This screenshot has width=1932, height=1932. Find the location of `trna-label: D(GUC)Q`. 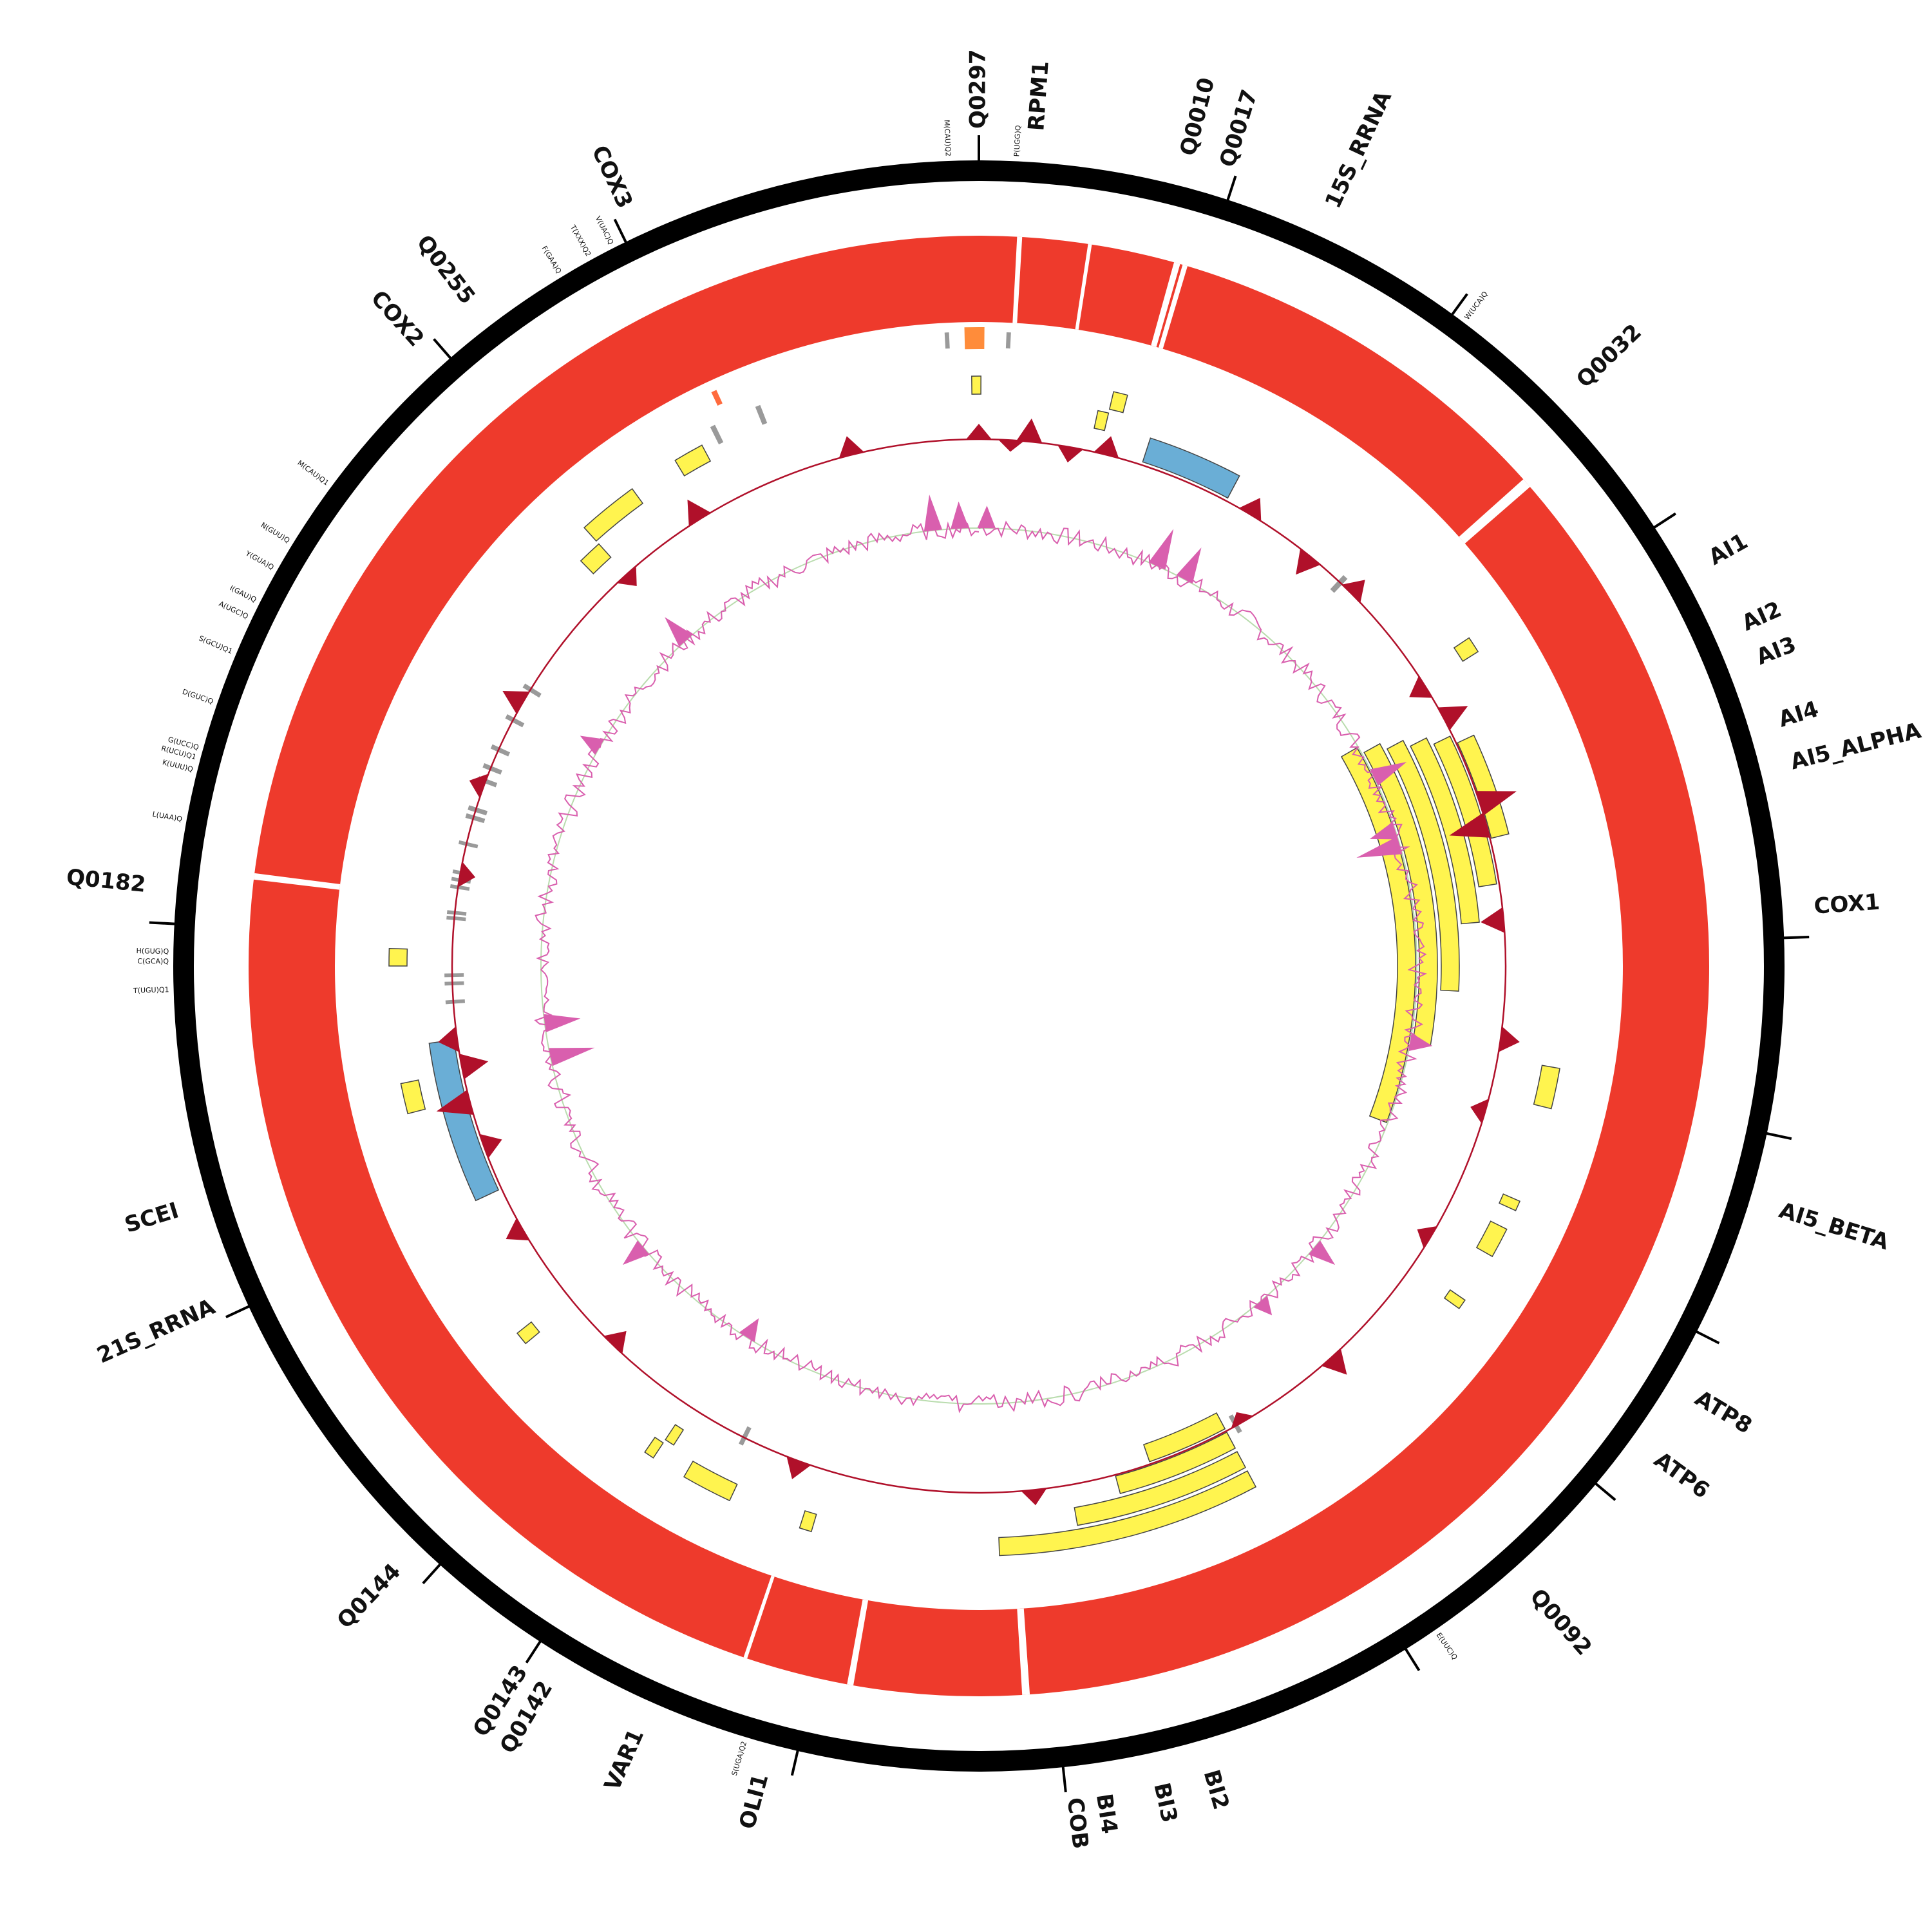

trna-label: D(GUC)Q is located at coordinates (198, 697).